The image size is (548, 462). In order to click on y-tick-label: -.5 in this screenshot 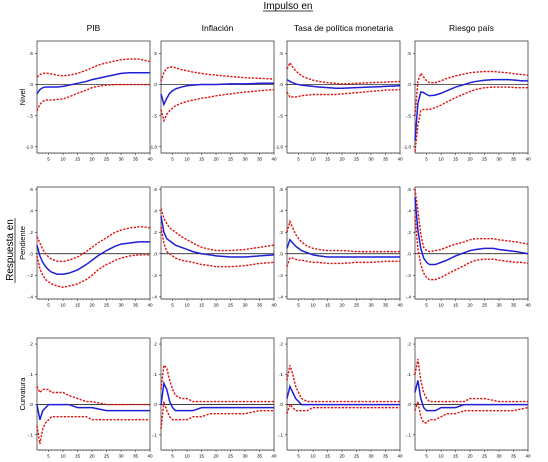, I will do `click(155, 115)`.